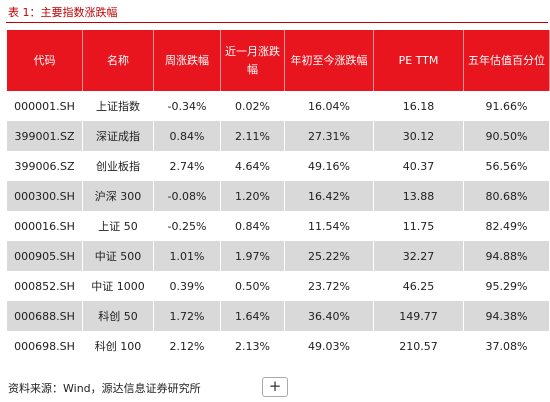 Image resolution: width=550 pixels, height=402 pixels. I want to click on table-cell: 上证指数, so click(118, 106).